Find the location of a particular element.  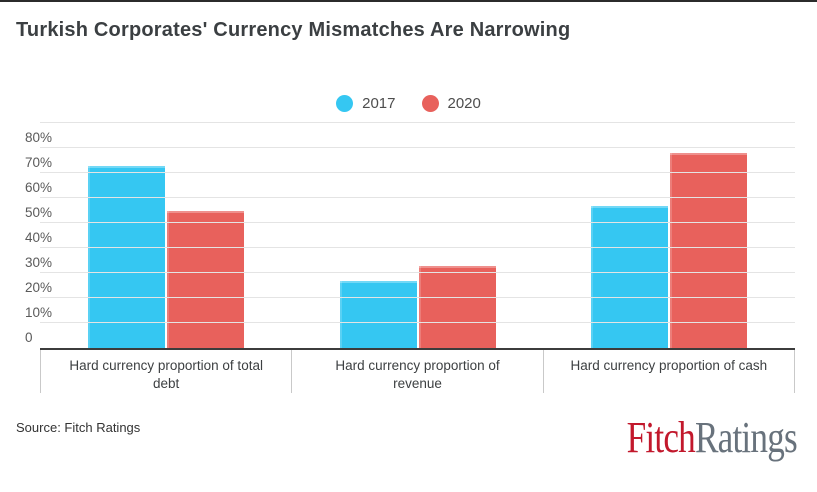

fitch-ratings-logo: FitchRatings is located at coordinates (712, 437).